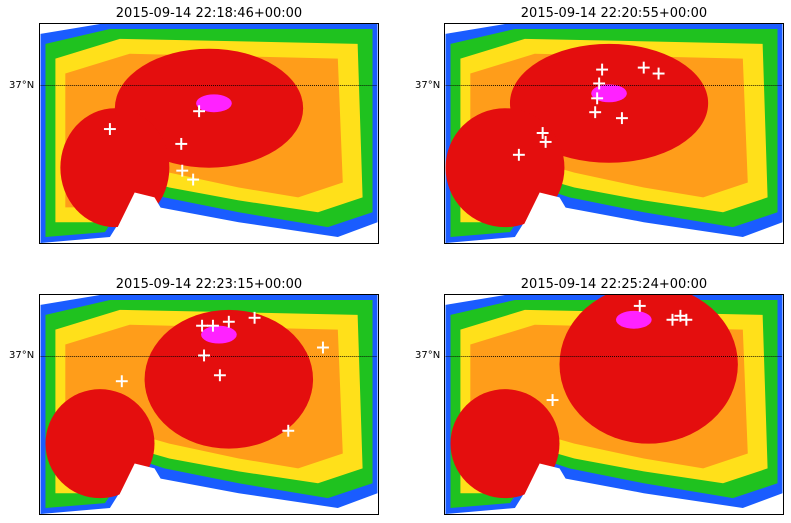 This screenshot has height=523, width=791. Describe the element at coordinates (614, 13) in the screenshot. I see `panel-title: 2015-09-14 22:20:55+00:00` at that location.